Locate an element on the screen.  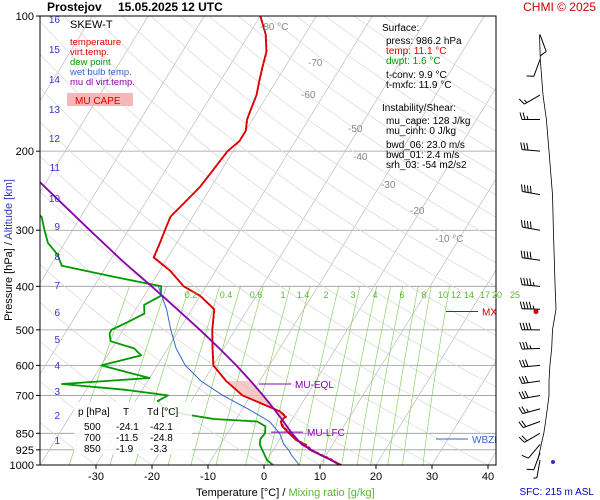
isotherm-line is located at coordinates (66, 59).